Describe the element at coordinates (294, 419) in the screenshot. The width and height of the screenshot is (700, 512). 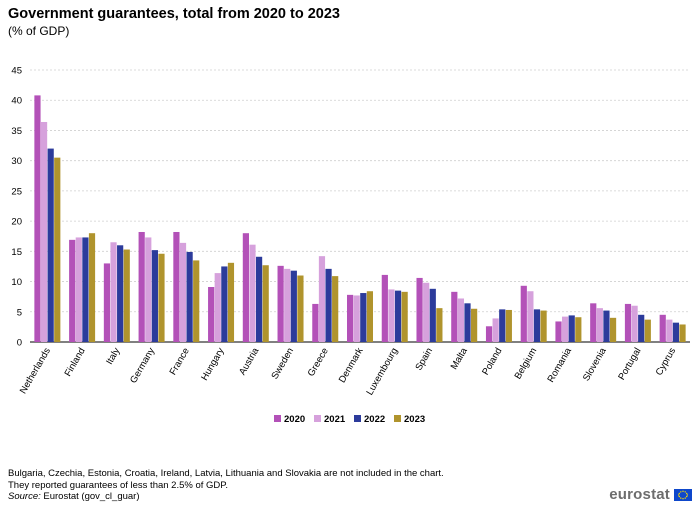
I see `legend-label: 2020` at that location.